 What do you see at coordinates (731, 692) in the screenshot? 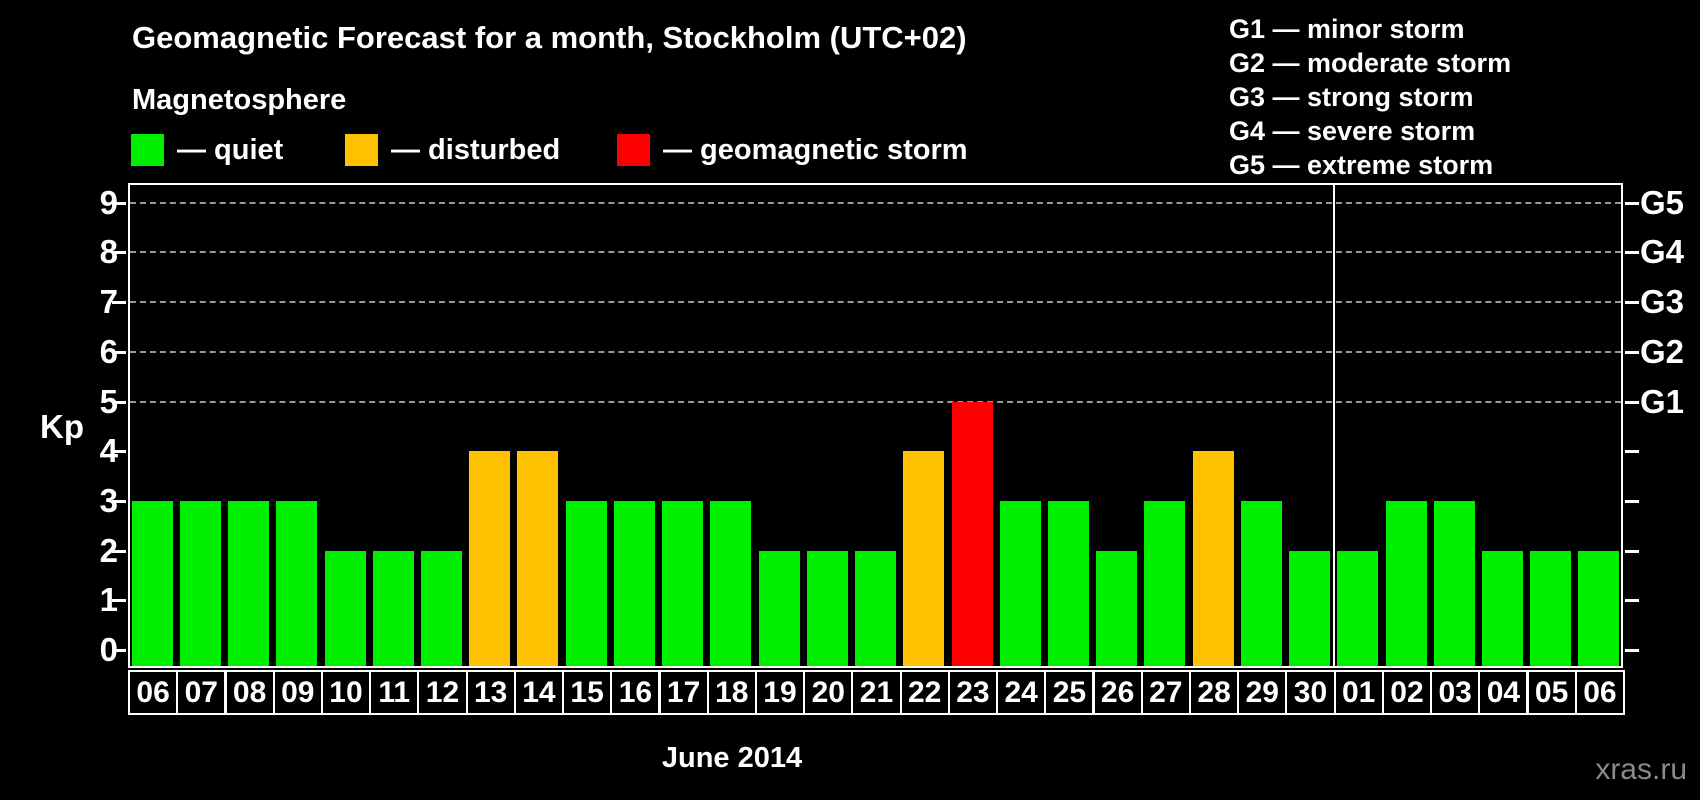
I see `date-cell-jun-18: 18` at bounding box center [731, 692].